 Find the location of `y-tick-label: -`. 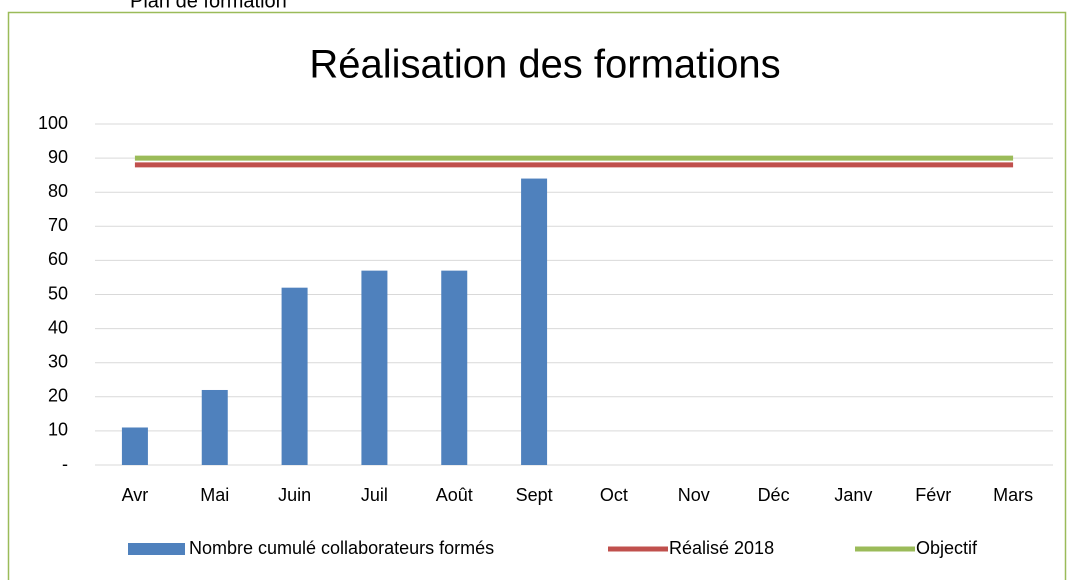

y-tick-label: - is located at coordinates (65, 464).